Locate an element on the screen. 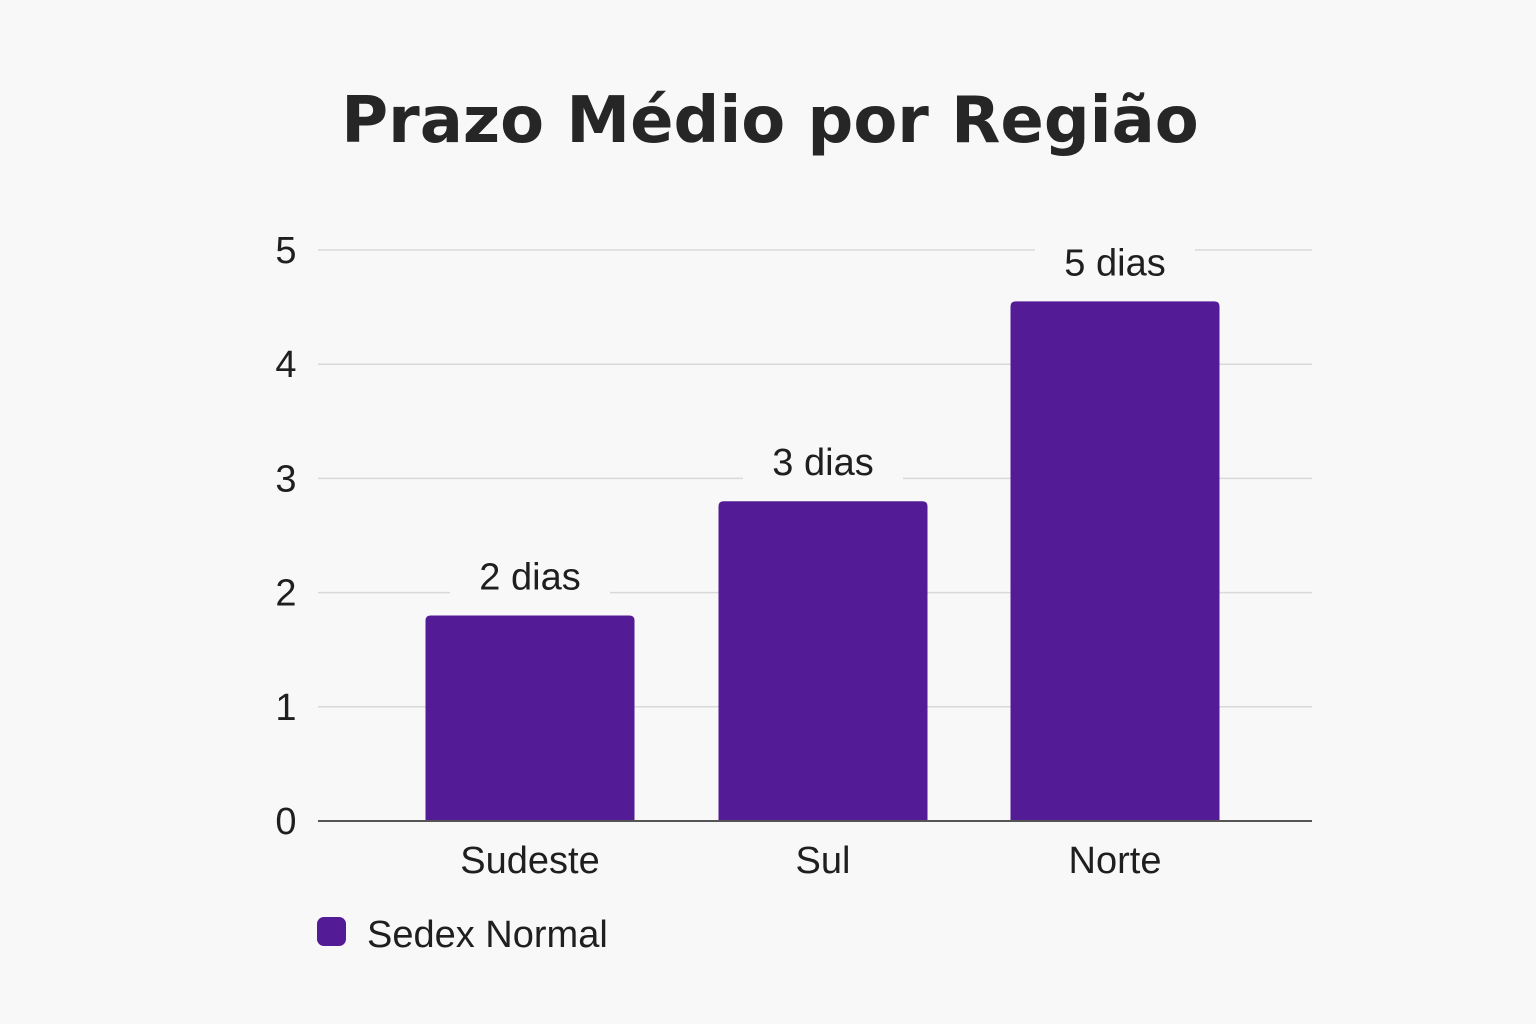 This screenshot has width=1536, height=1024. legend-swatch-sedex-normal is located at coordinates (331, 931).